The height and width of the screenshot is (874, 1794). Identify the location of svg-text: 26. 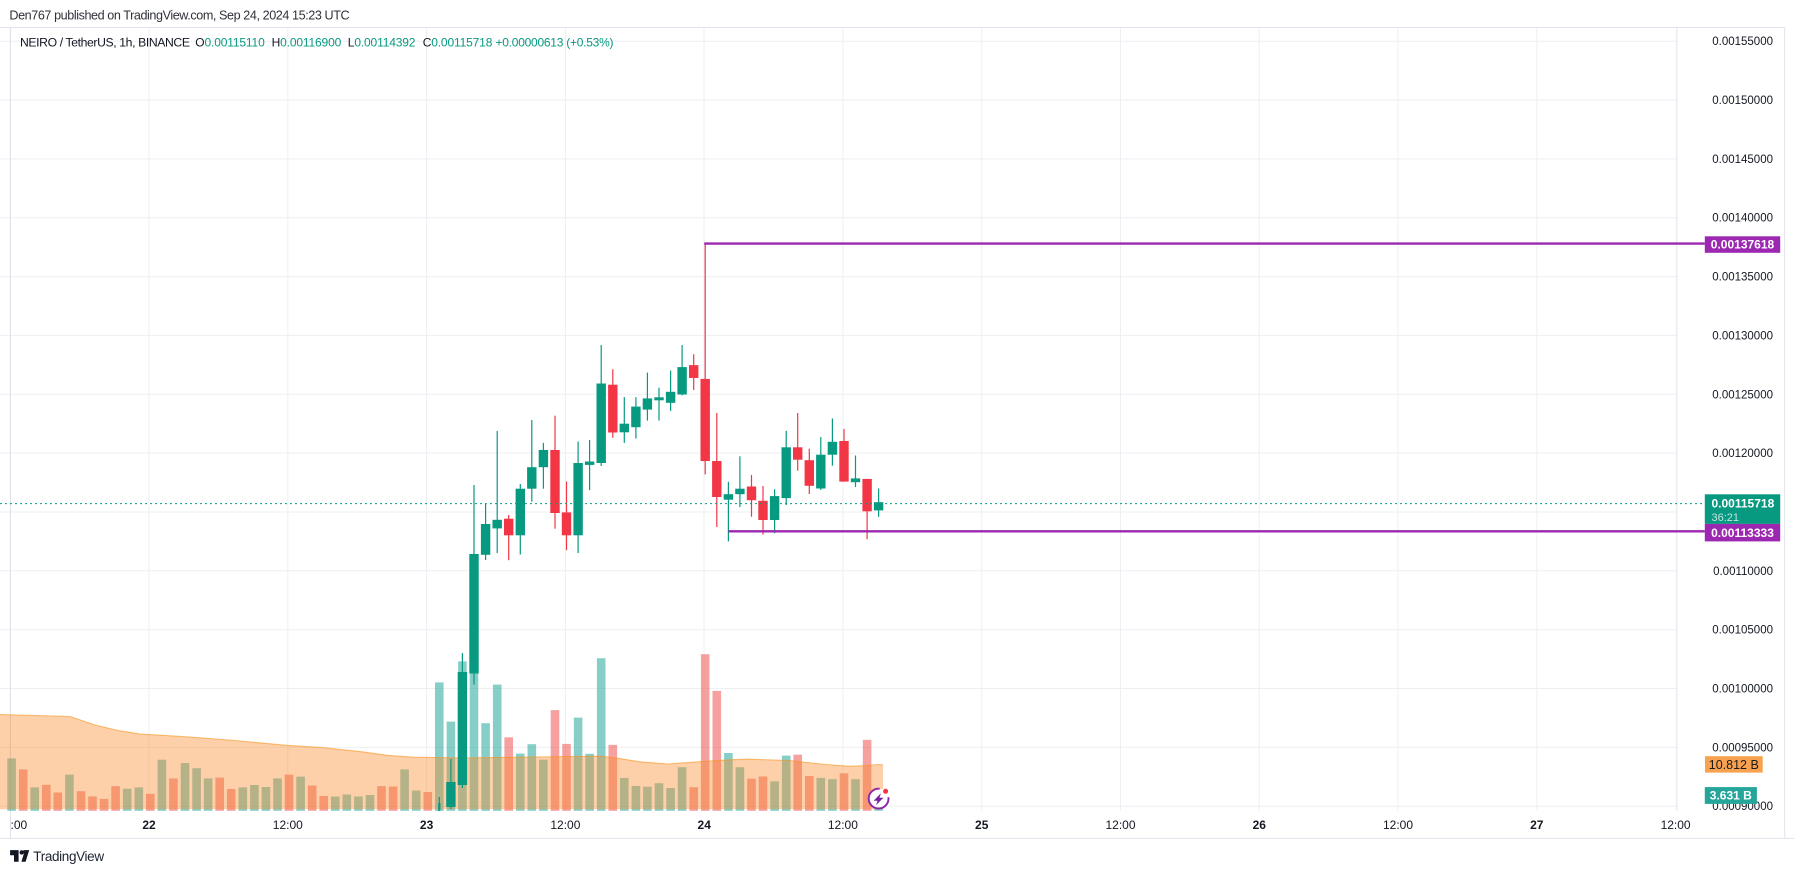
(1260, 825).